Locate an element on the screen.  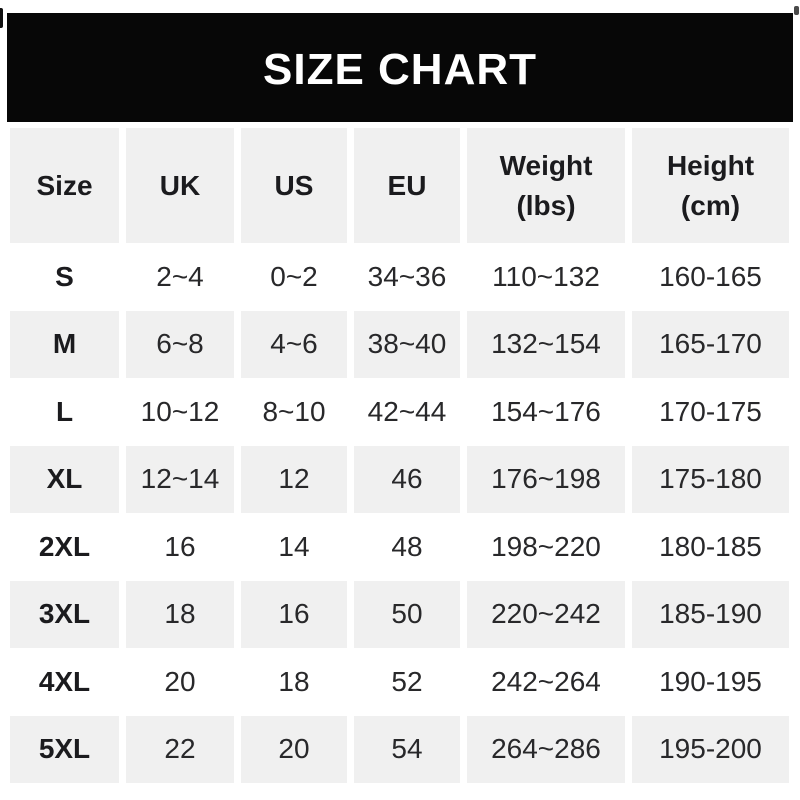
cell-2xl-height-cm: 180-185 is located at coordinates (710, 546).